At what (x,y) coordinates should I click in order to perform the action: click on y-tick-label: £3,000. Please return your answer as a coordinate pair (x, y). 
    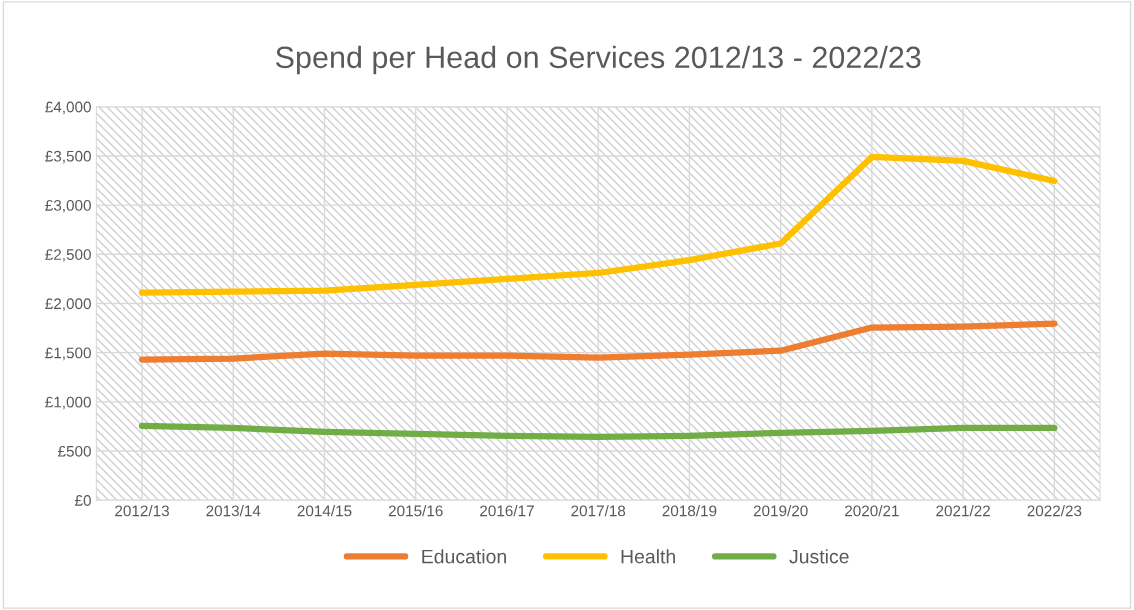
    Looking at the image, I should click on (68, 206).